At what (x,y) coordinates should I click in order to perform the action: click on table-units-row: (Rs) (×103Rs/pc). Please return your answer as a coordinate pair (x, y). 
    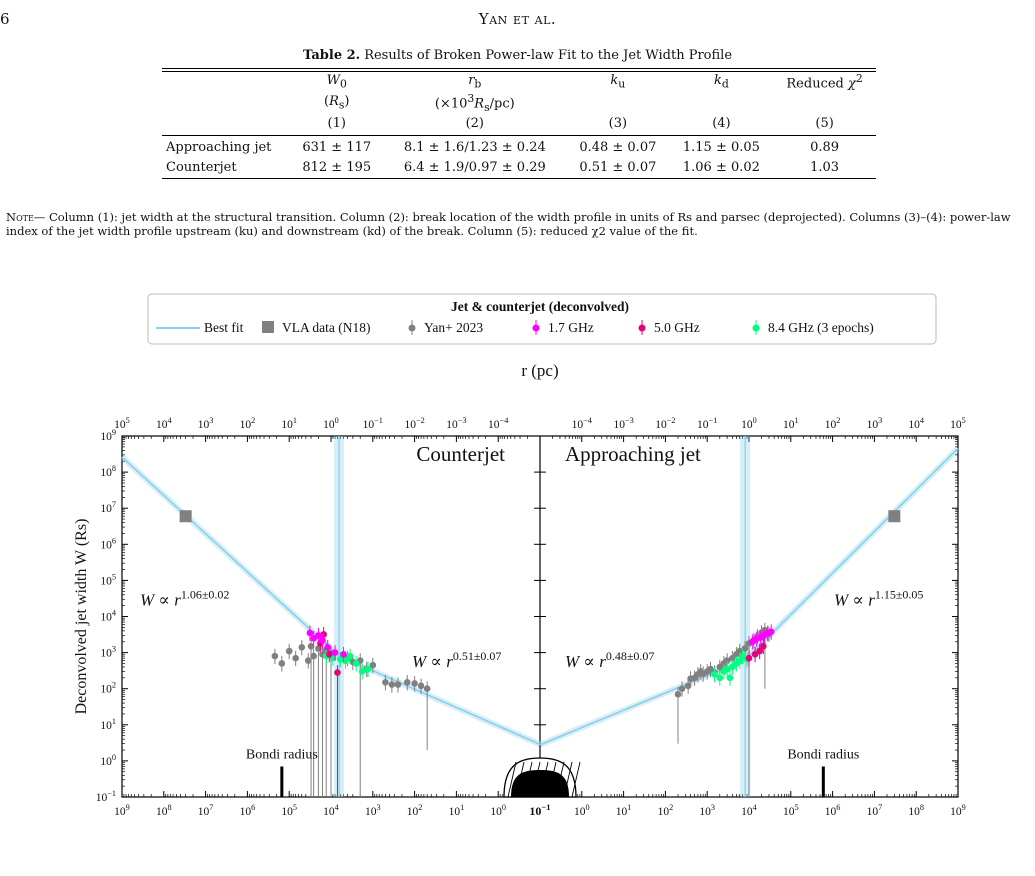
    Looking at the image, I should click on (519, 103).